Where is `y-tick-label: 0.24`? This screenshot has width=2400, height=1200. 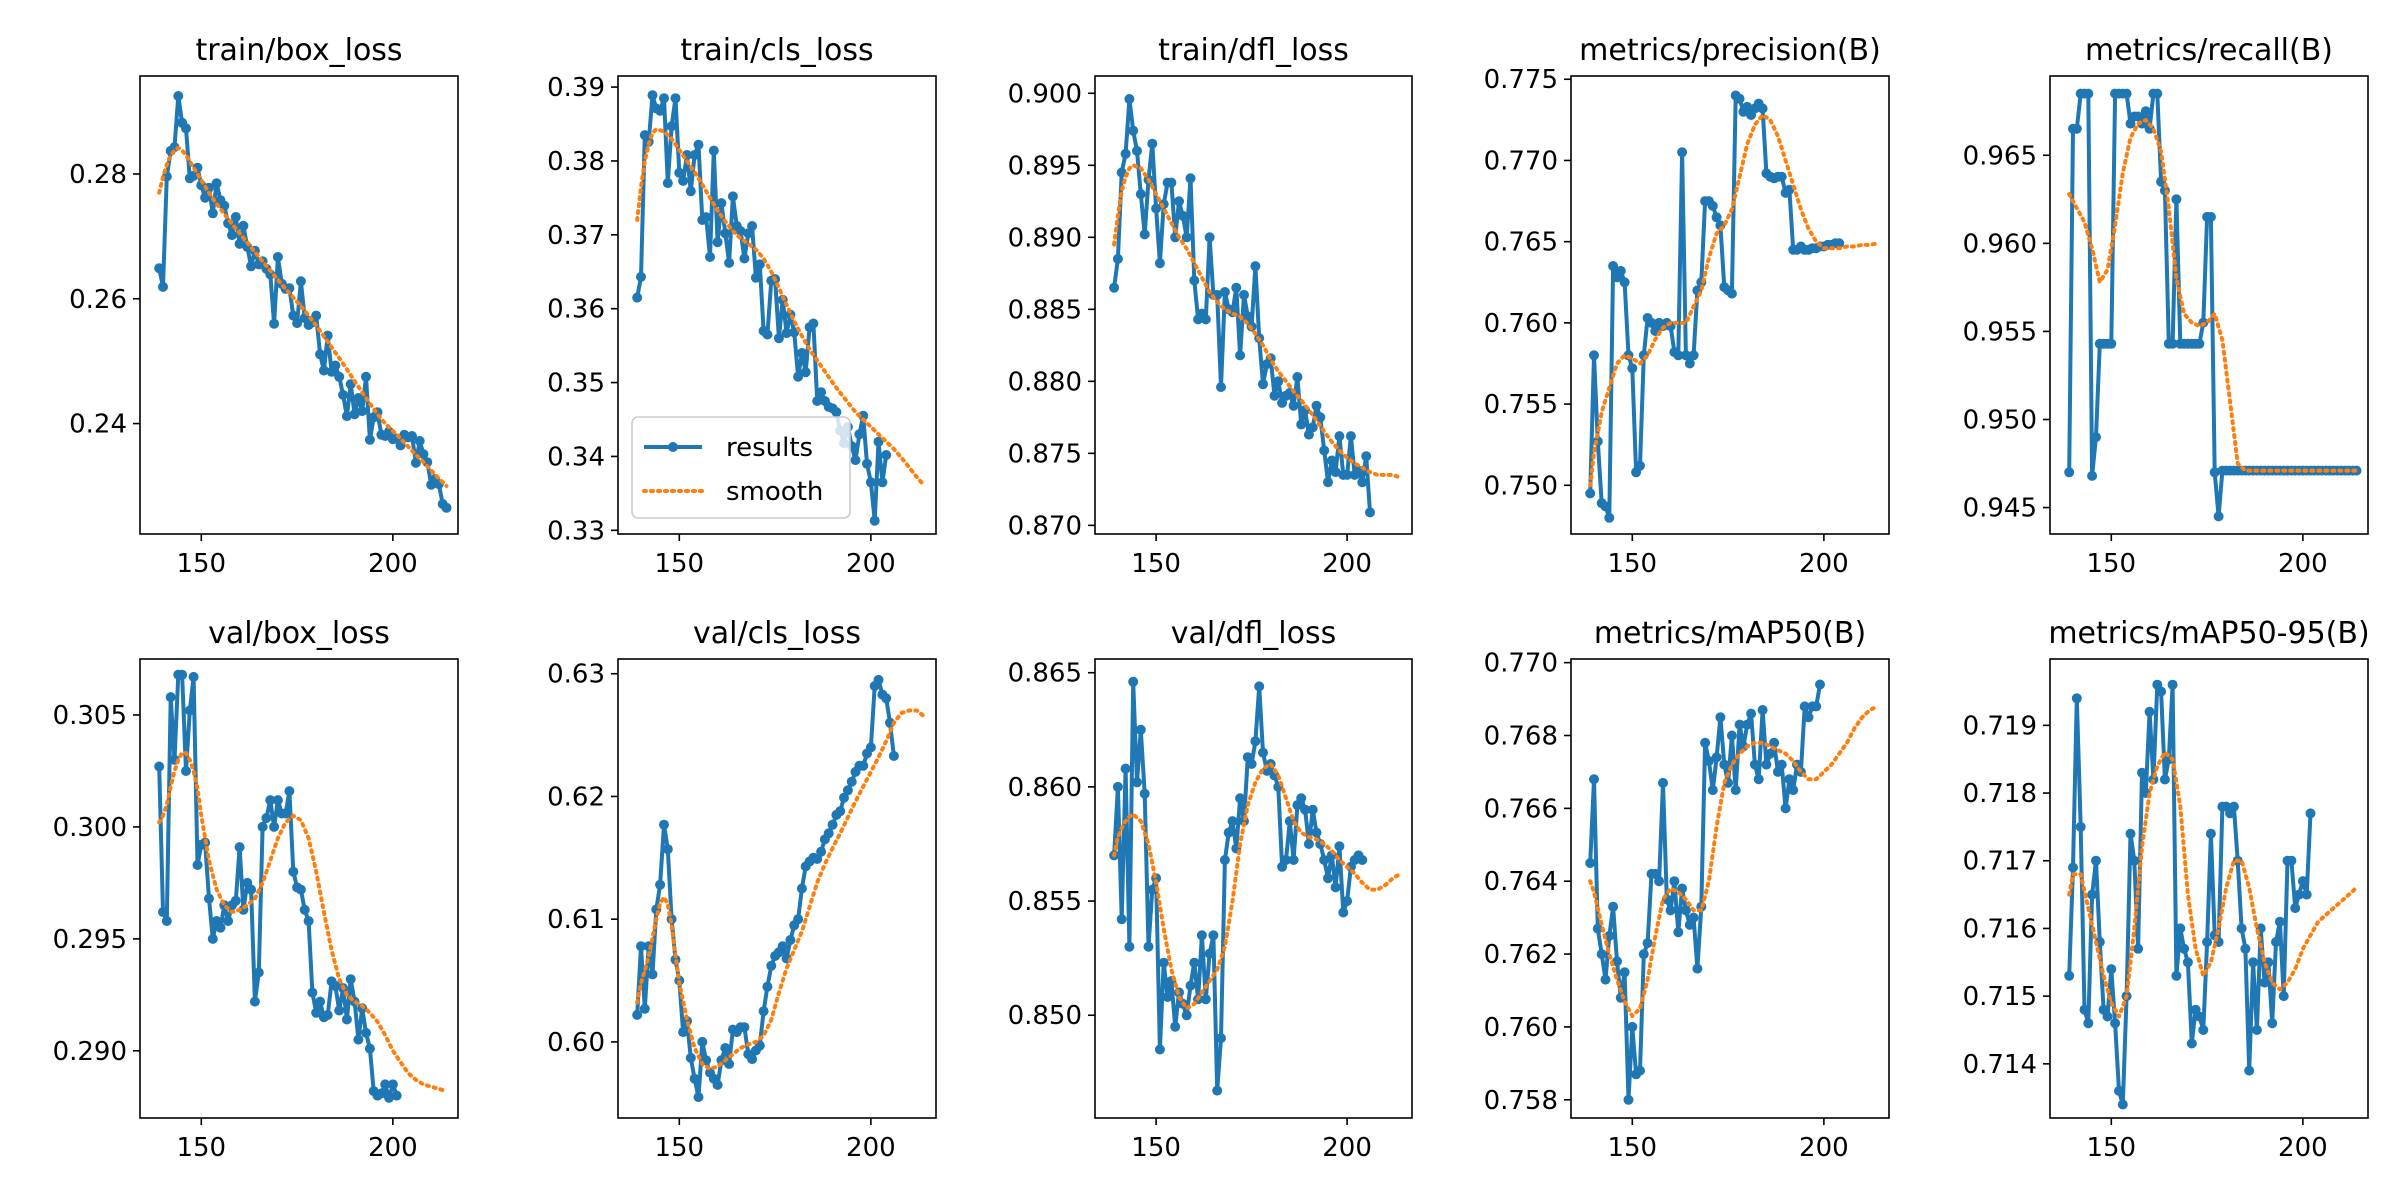 y-tick-label: 0.24 is located at coordinates (98, 425).